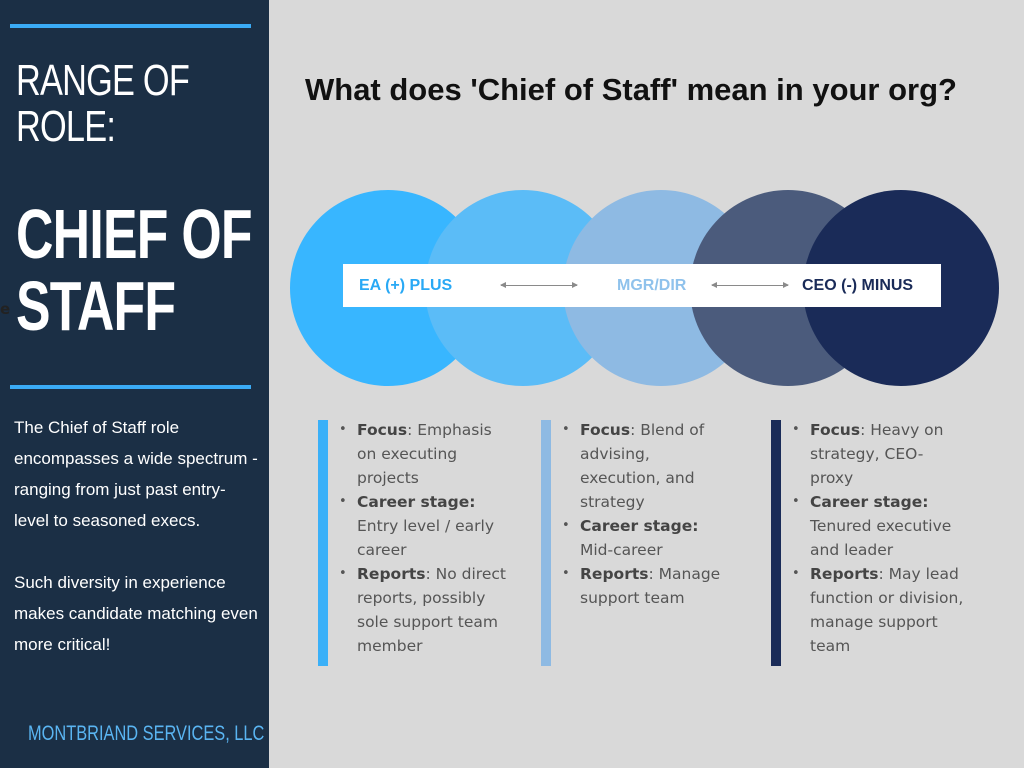 This screenshot has width=1024, height=768. I want to click on chief-of-staff-heading: CHIEF OF STAFF, so click(142, 270).